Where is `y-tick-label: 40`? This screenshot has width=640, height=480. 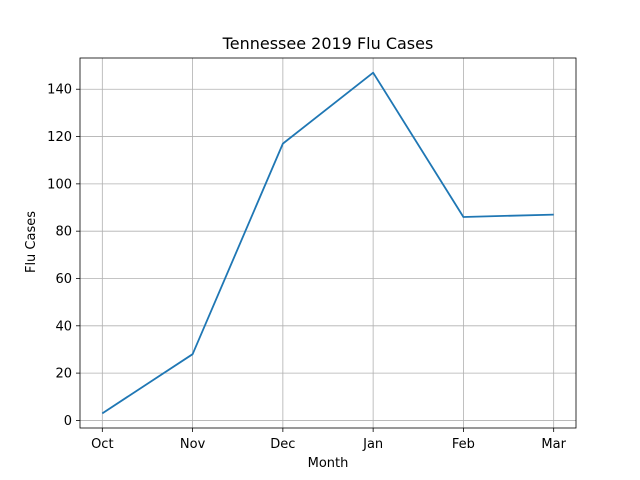 y-tick-label: 40 is located at coordinates (63, 326).